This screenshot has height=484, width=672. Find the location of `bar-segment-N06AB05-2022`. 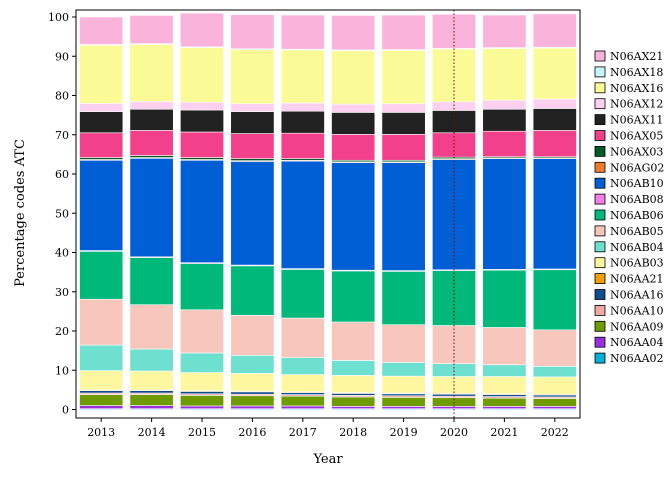

bar-segment-N06AB05-2022 is located at coordinates (554, 348).